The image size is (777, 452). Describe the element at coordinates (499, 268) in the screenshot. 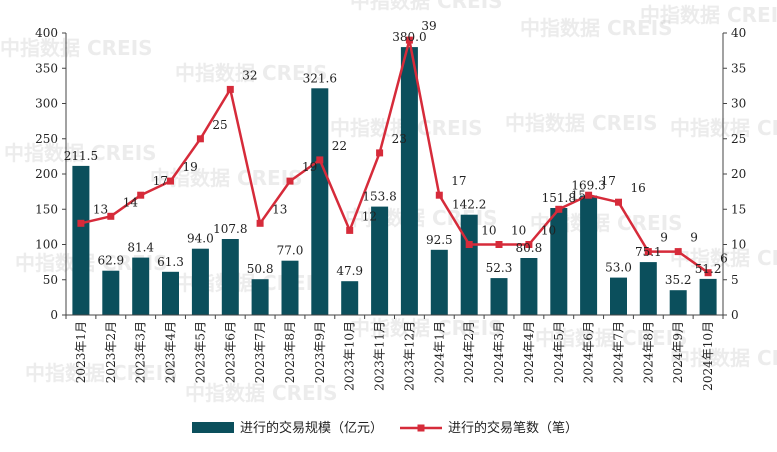

I see `bar-value-label: 52.3` at that location.